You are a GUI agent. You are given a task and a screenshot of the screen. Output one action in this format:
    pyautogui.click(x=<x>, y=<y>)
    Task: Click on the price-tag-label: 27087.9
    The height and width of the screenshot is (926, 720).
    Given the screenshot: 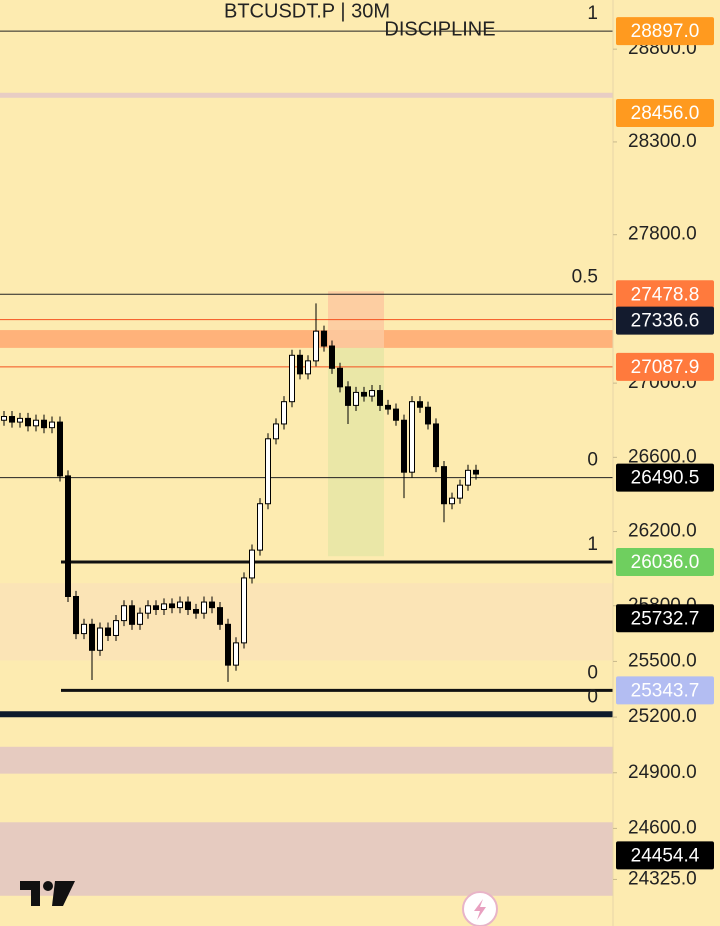 What is the action you would take?
    pyautogui.click(x=665, y=367)
    